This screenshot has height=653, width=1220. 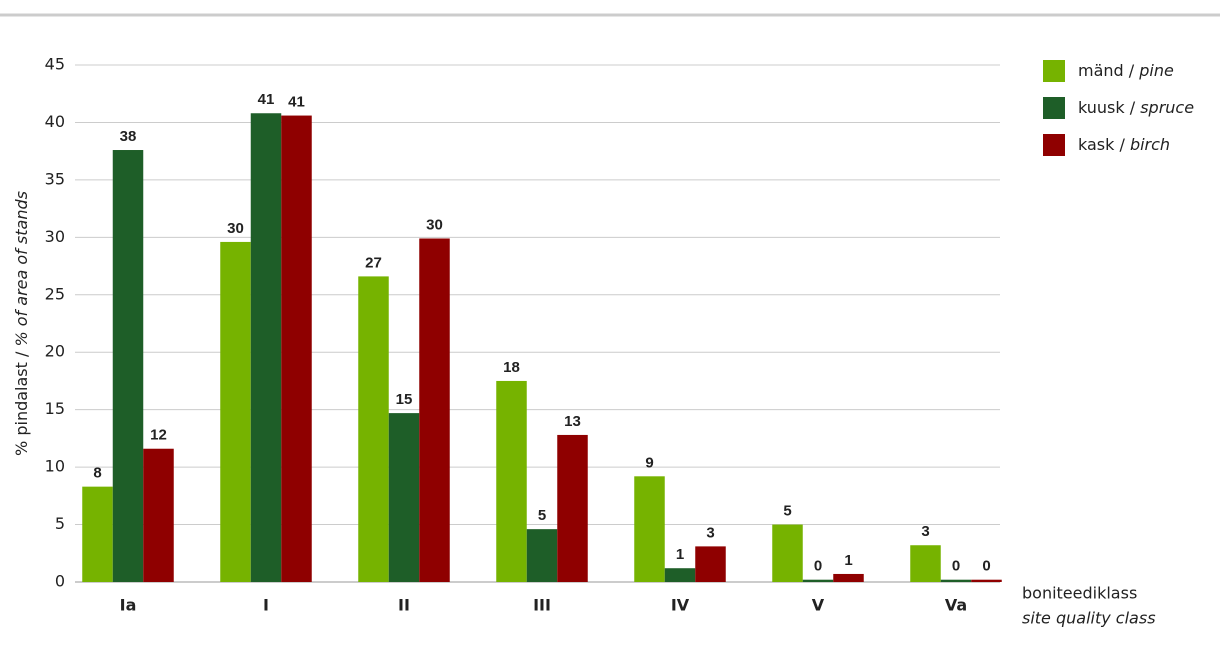 What do you see at coordinates (21, 323) in the screenshot?
I see `y-axis-label: % pindalast / % of area of stands` at bounding box center [21, 323].